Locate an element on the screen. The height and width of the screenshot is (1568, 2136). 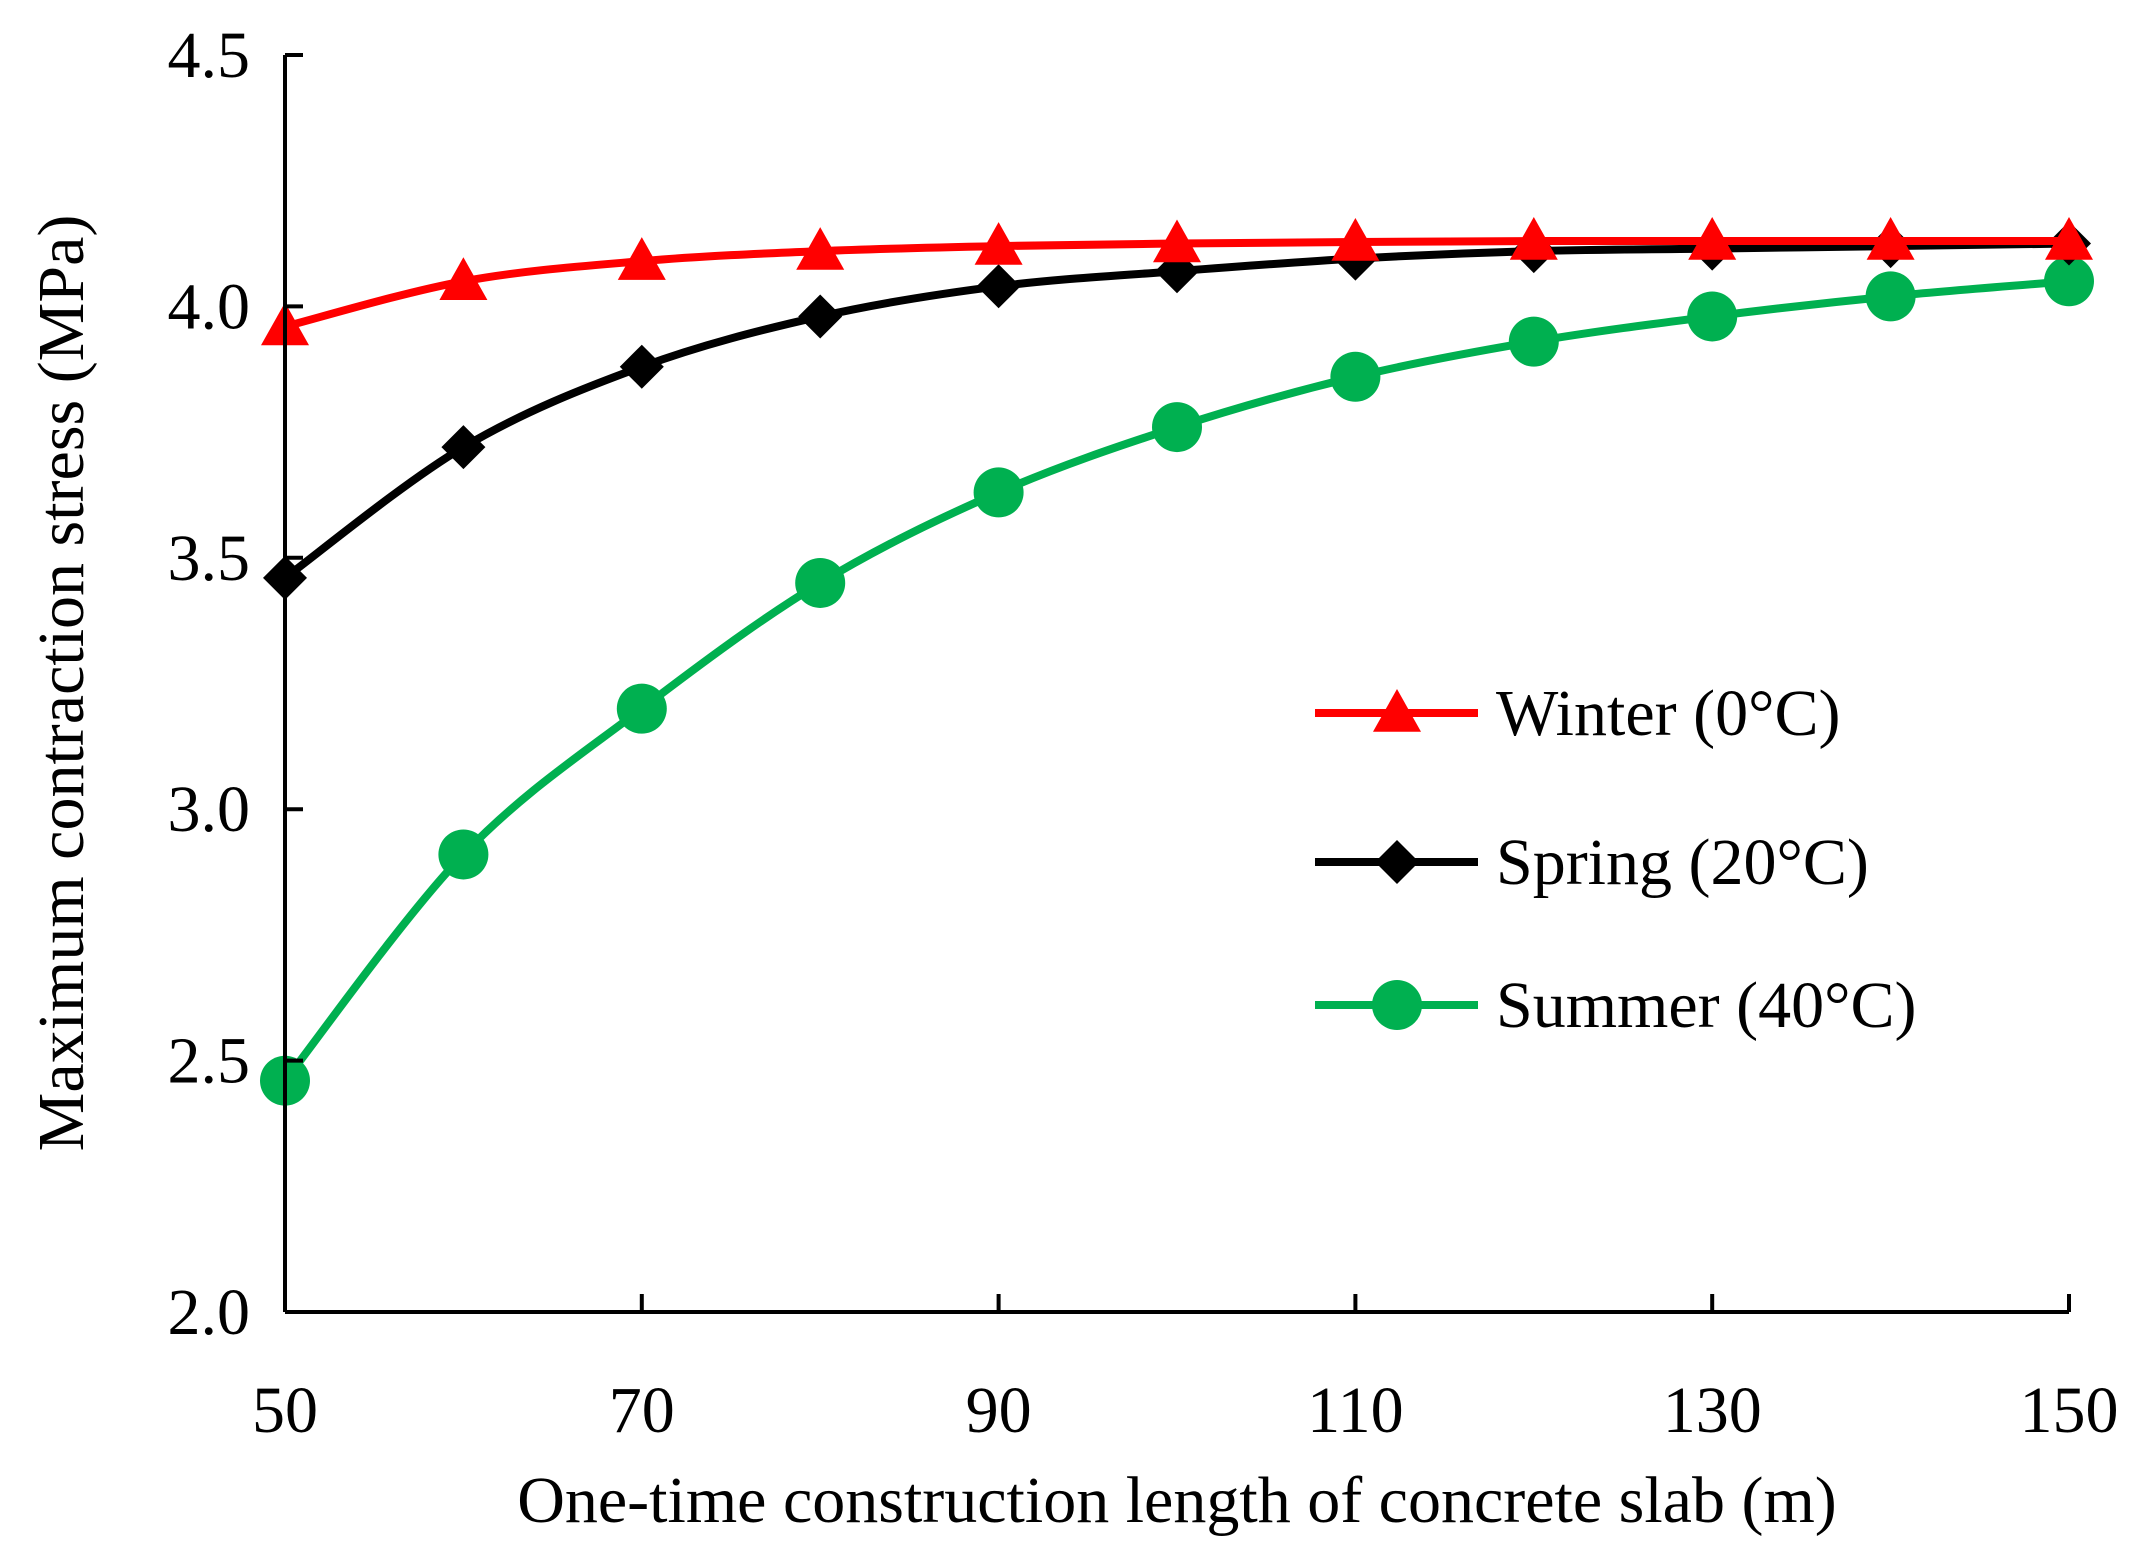
x-tick-label: 90 is located at coordinates (999, 1410).